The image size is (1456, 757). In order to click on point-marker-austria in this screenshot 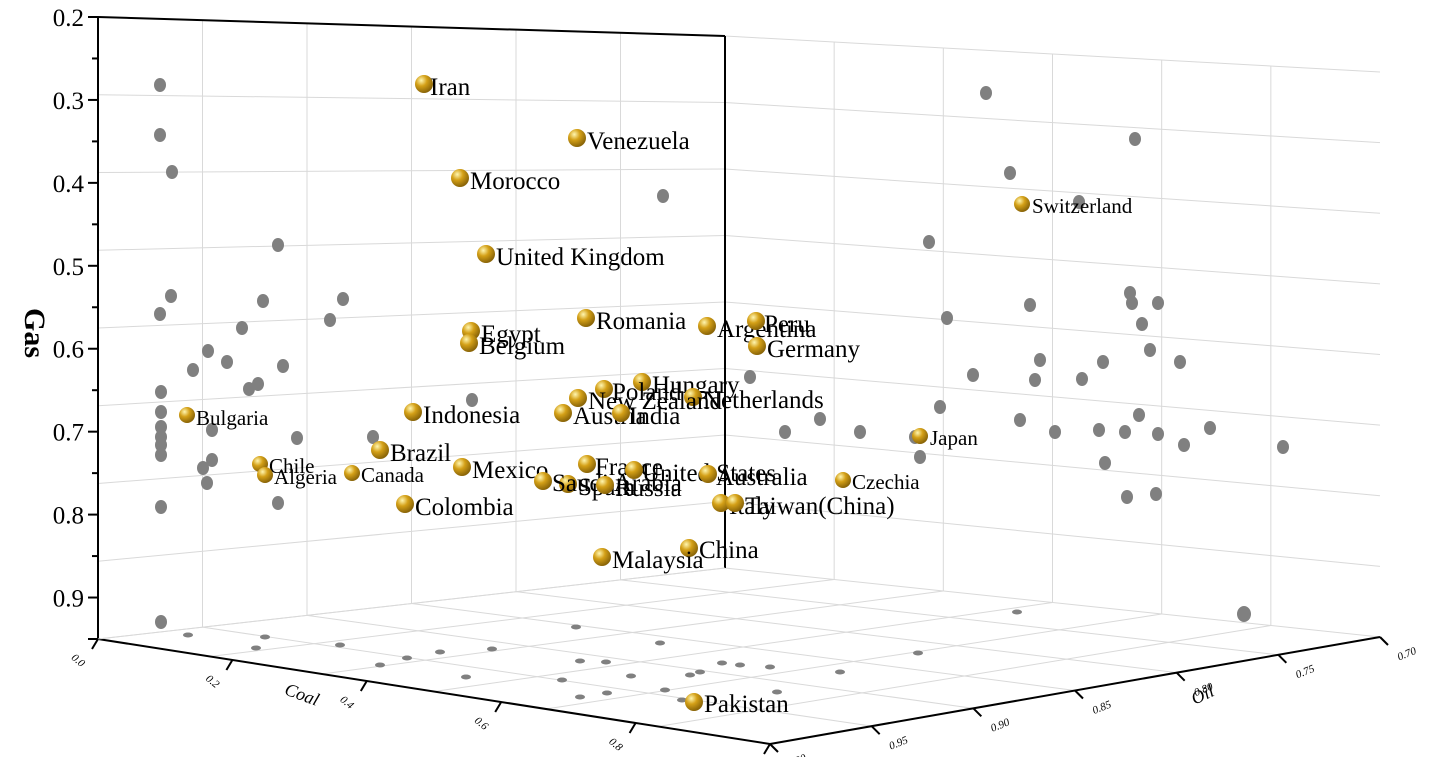, I will do `click(563, 413)`.